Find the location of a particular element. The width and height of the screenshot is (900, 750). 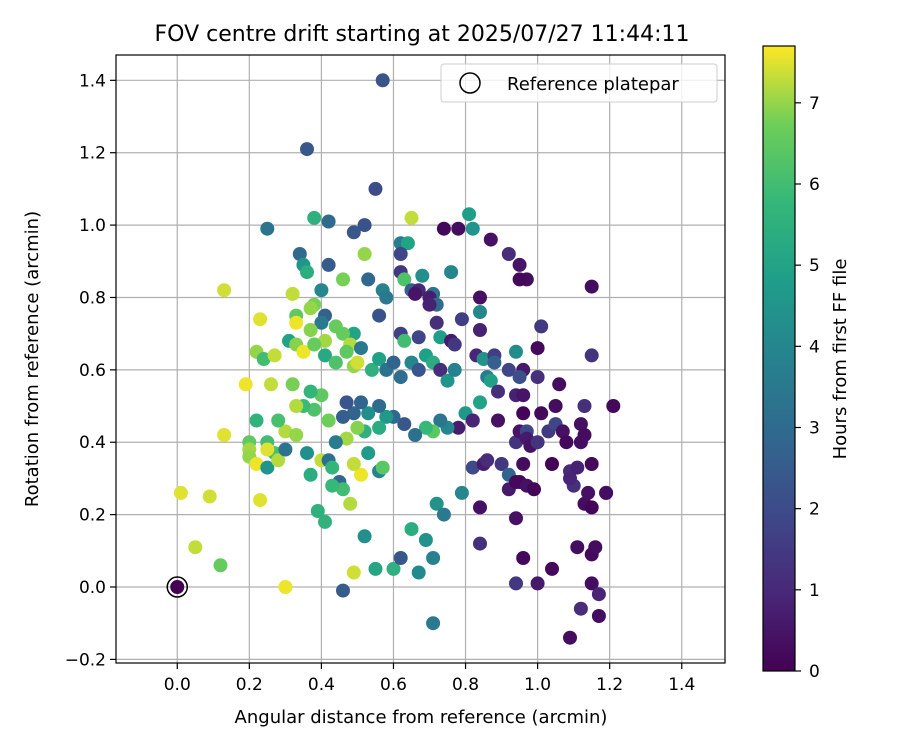

colorbar-tick-label: 3 is located at coordinates (814, 428).